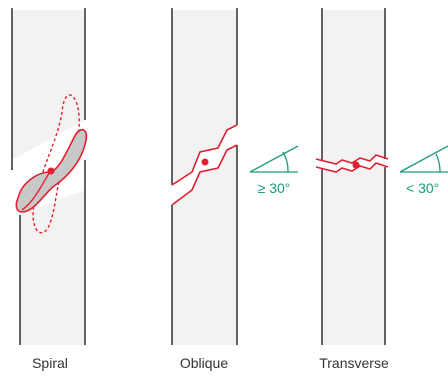 The width and height of the screenshot is (448, 379). I want to click on spiral-crack-line, so click(36, 191).